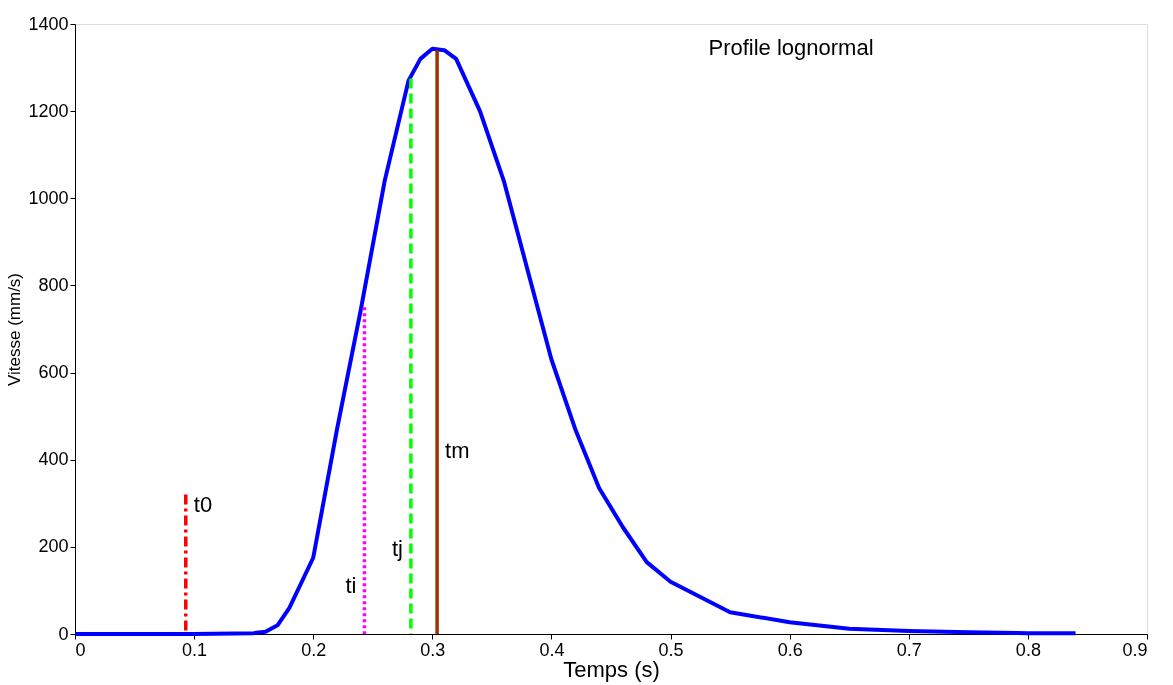 This screenshot has height=685, width=1173. Describe the element at coordinates (314, 649) in the screenshot. I see `x-tick-label: 0.2` at that location.